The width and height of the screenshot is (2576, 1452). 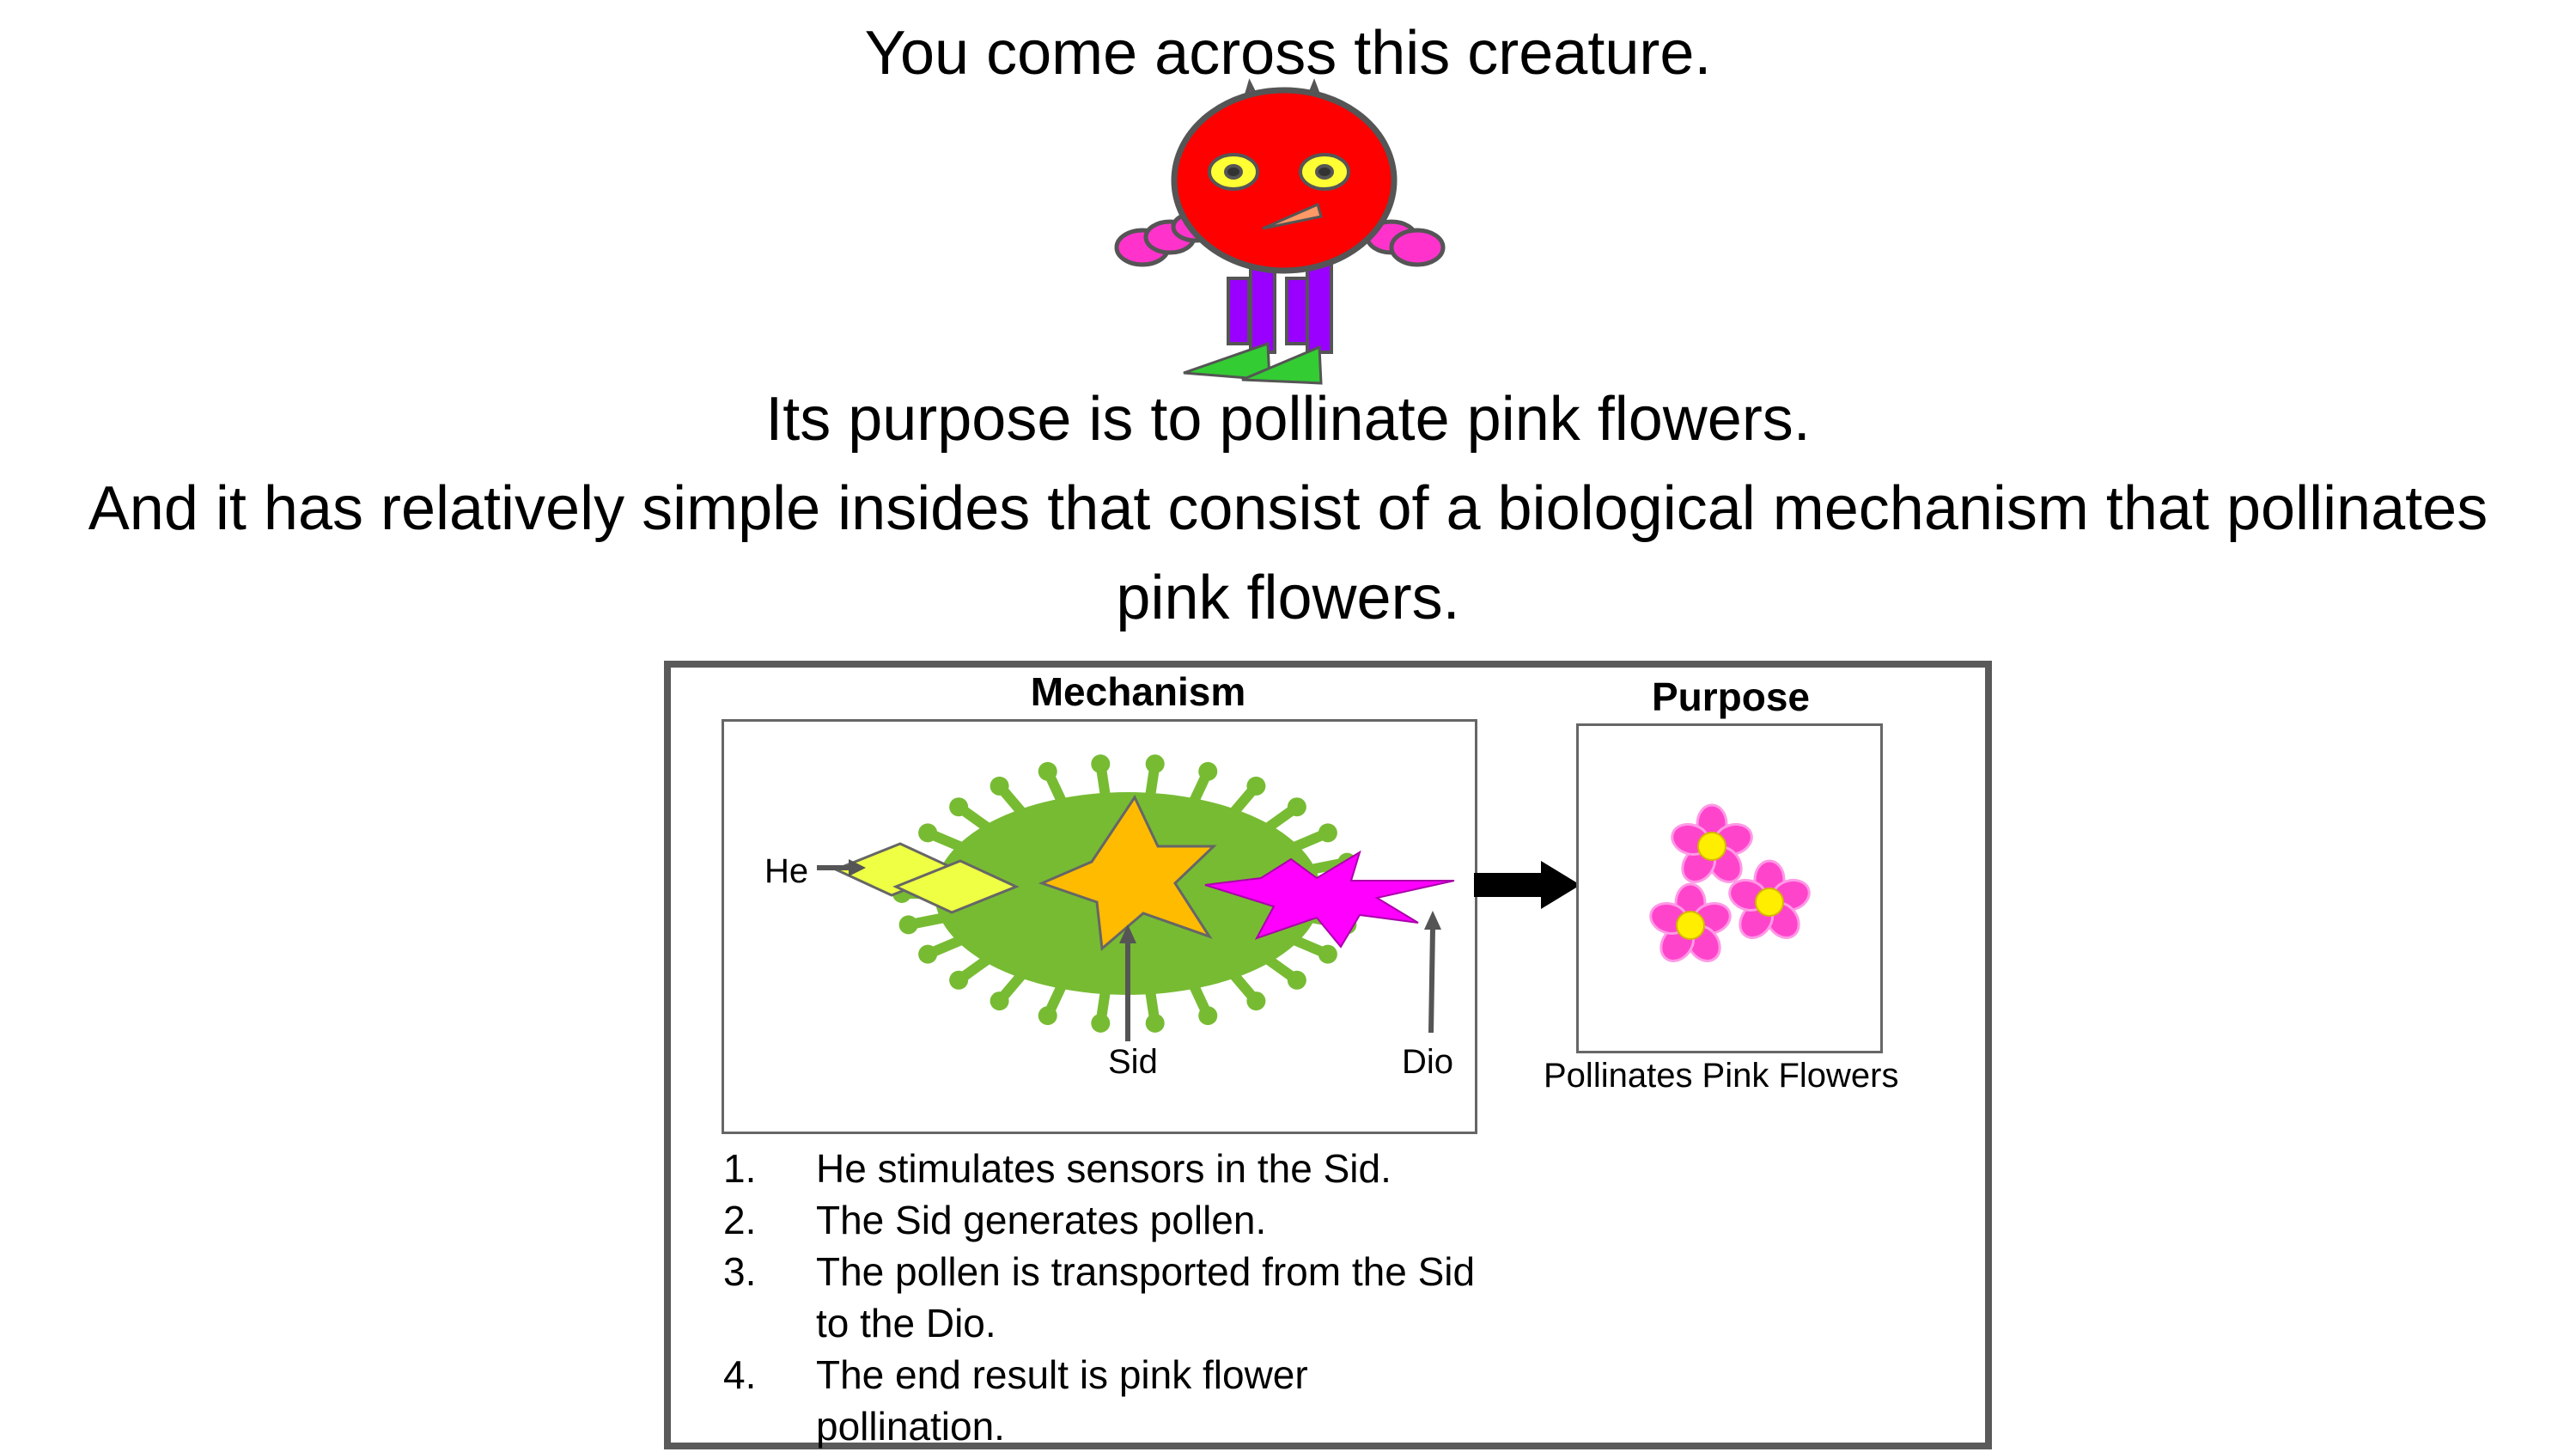 I want to click on purpose-box, so click(x=1729, y=888).